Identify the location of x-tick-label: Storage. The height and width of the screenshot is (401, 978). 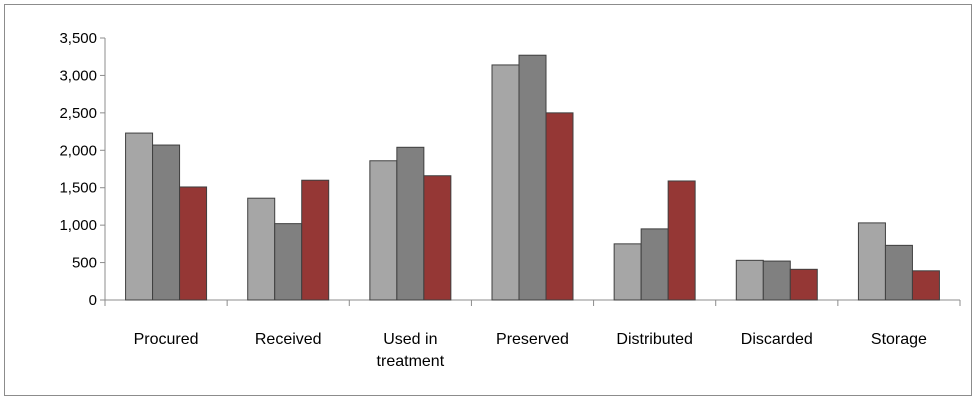
(899, 339).